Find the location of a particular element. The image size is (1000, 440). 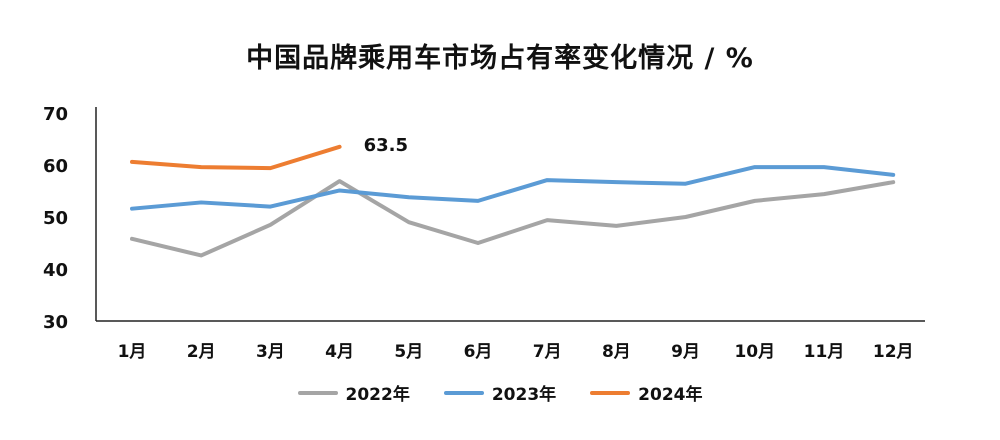

y-tick-label: 30 is located at coordinates (55, 322).